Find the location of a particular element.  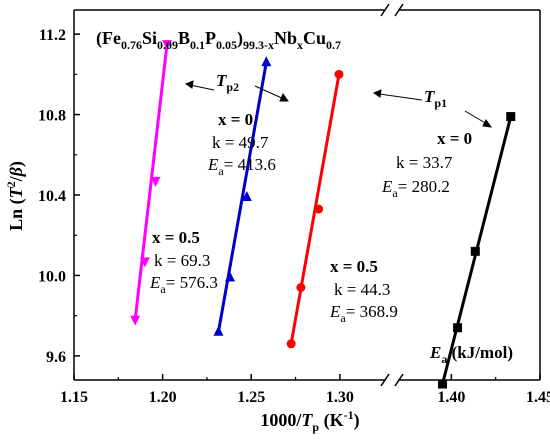

x-axis-label: 1000/Tp (K-1) is located at coordinates (309, 421).